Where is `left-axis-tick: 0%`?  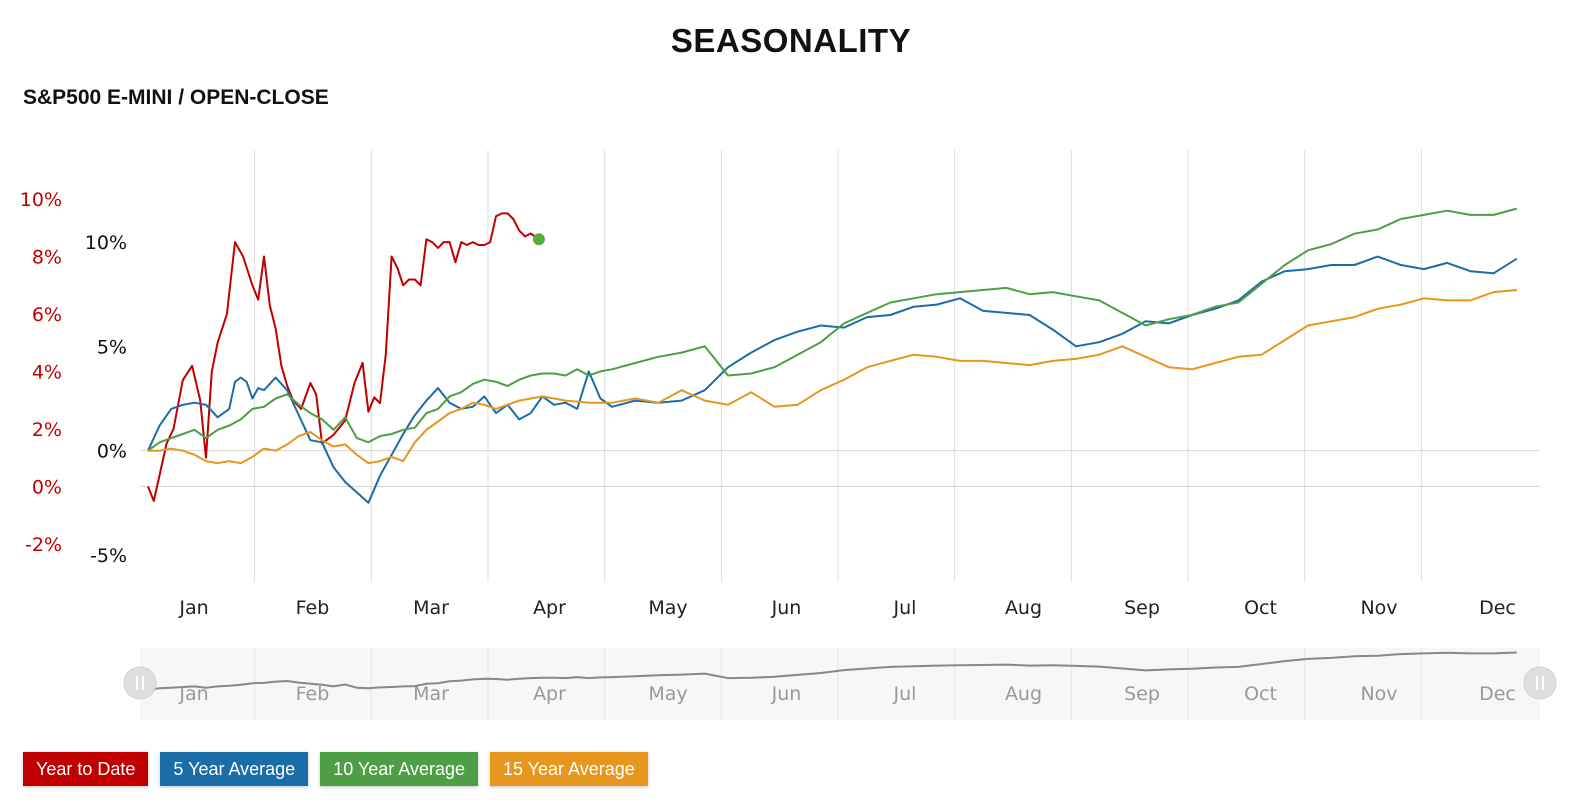 left-axis-tick: 0% is located at coordinates (47, 488).